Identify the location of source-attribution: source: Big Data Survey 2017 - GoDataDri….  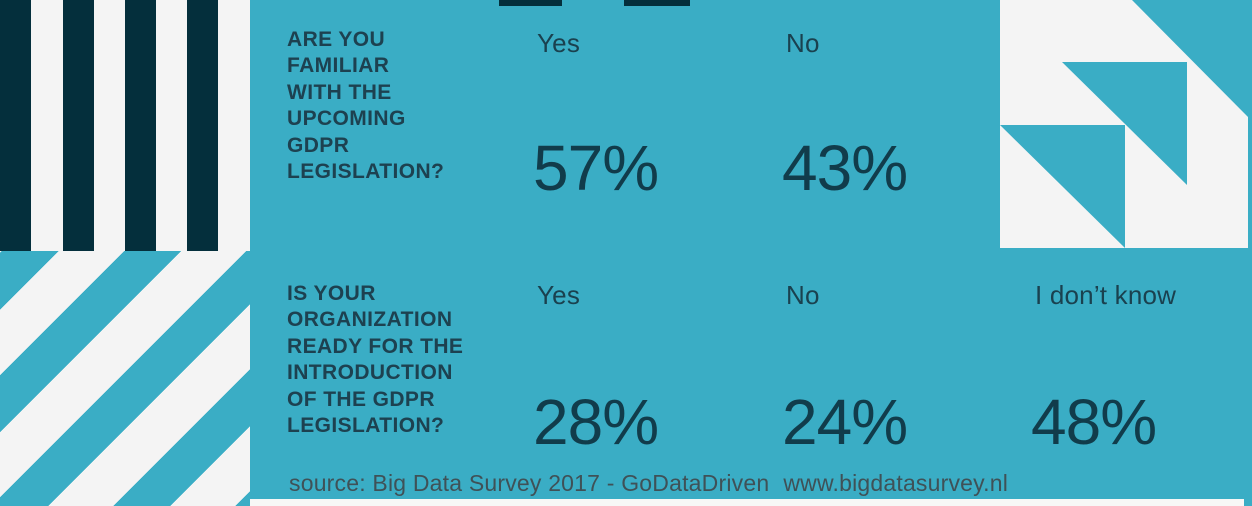
(648, 483).